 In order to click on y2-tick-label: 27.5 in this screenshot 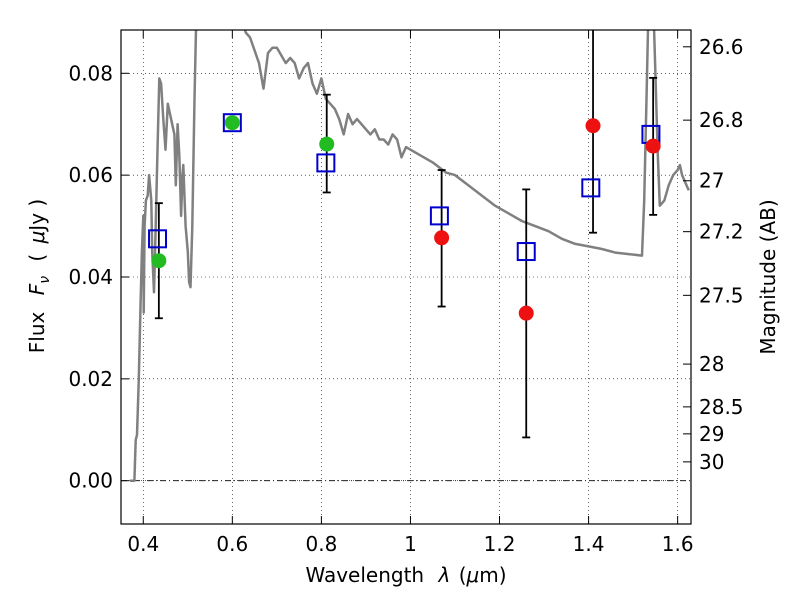, I will do `click(721, 295)`.